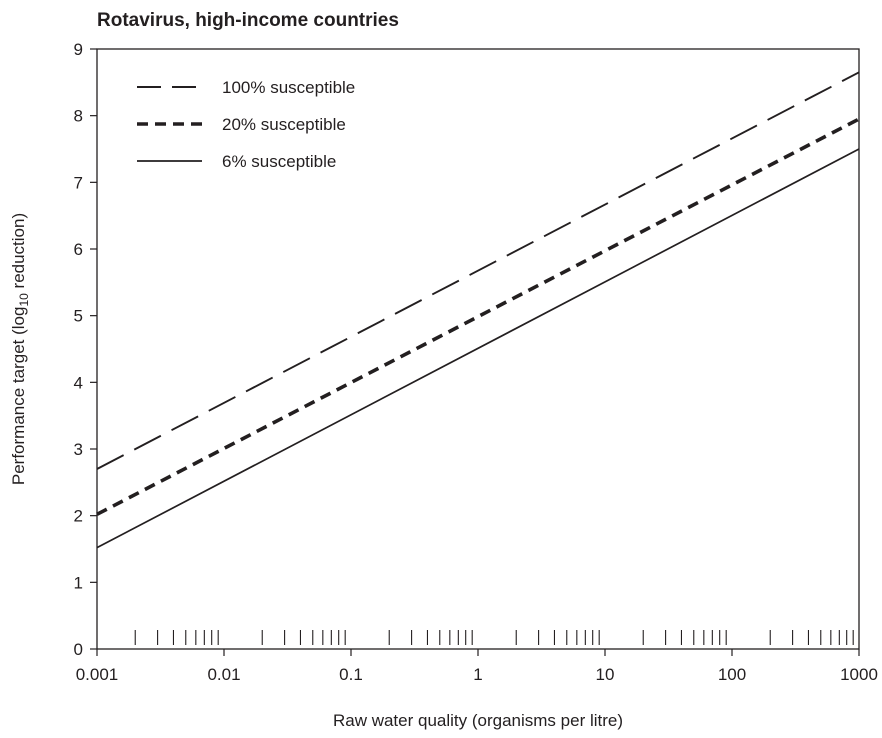 Image resolution: width=882 pixels, height=738 pixels. I want to click on x-tick-label: 0.01, so click(223, 674).